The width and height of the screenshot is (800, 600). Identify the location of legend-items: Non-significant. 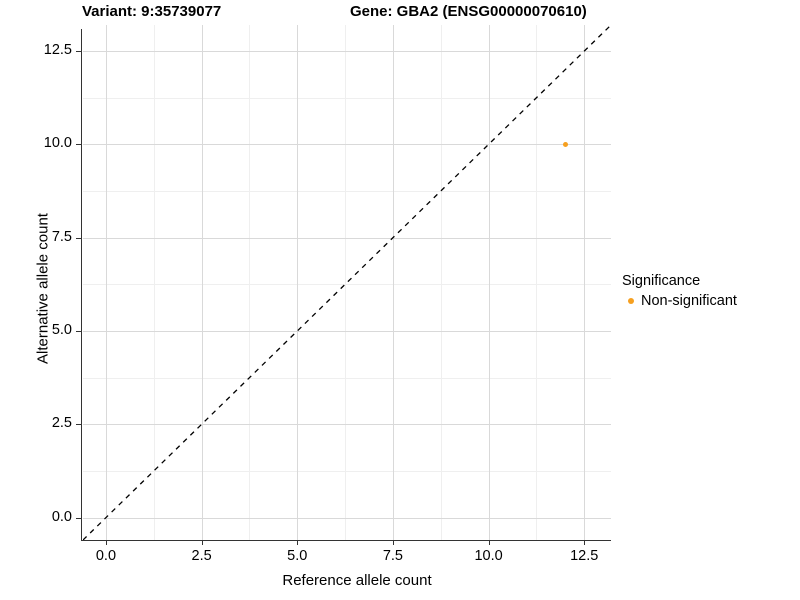
(709, 301).